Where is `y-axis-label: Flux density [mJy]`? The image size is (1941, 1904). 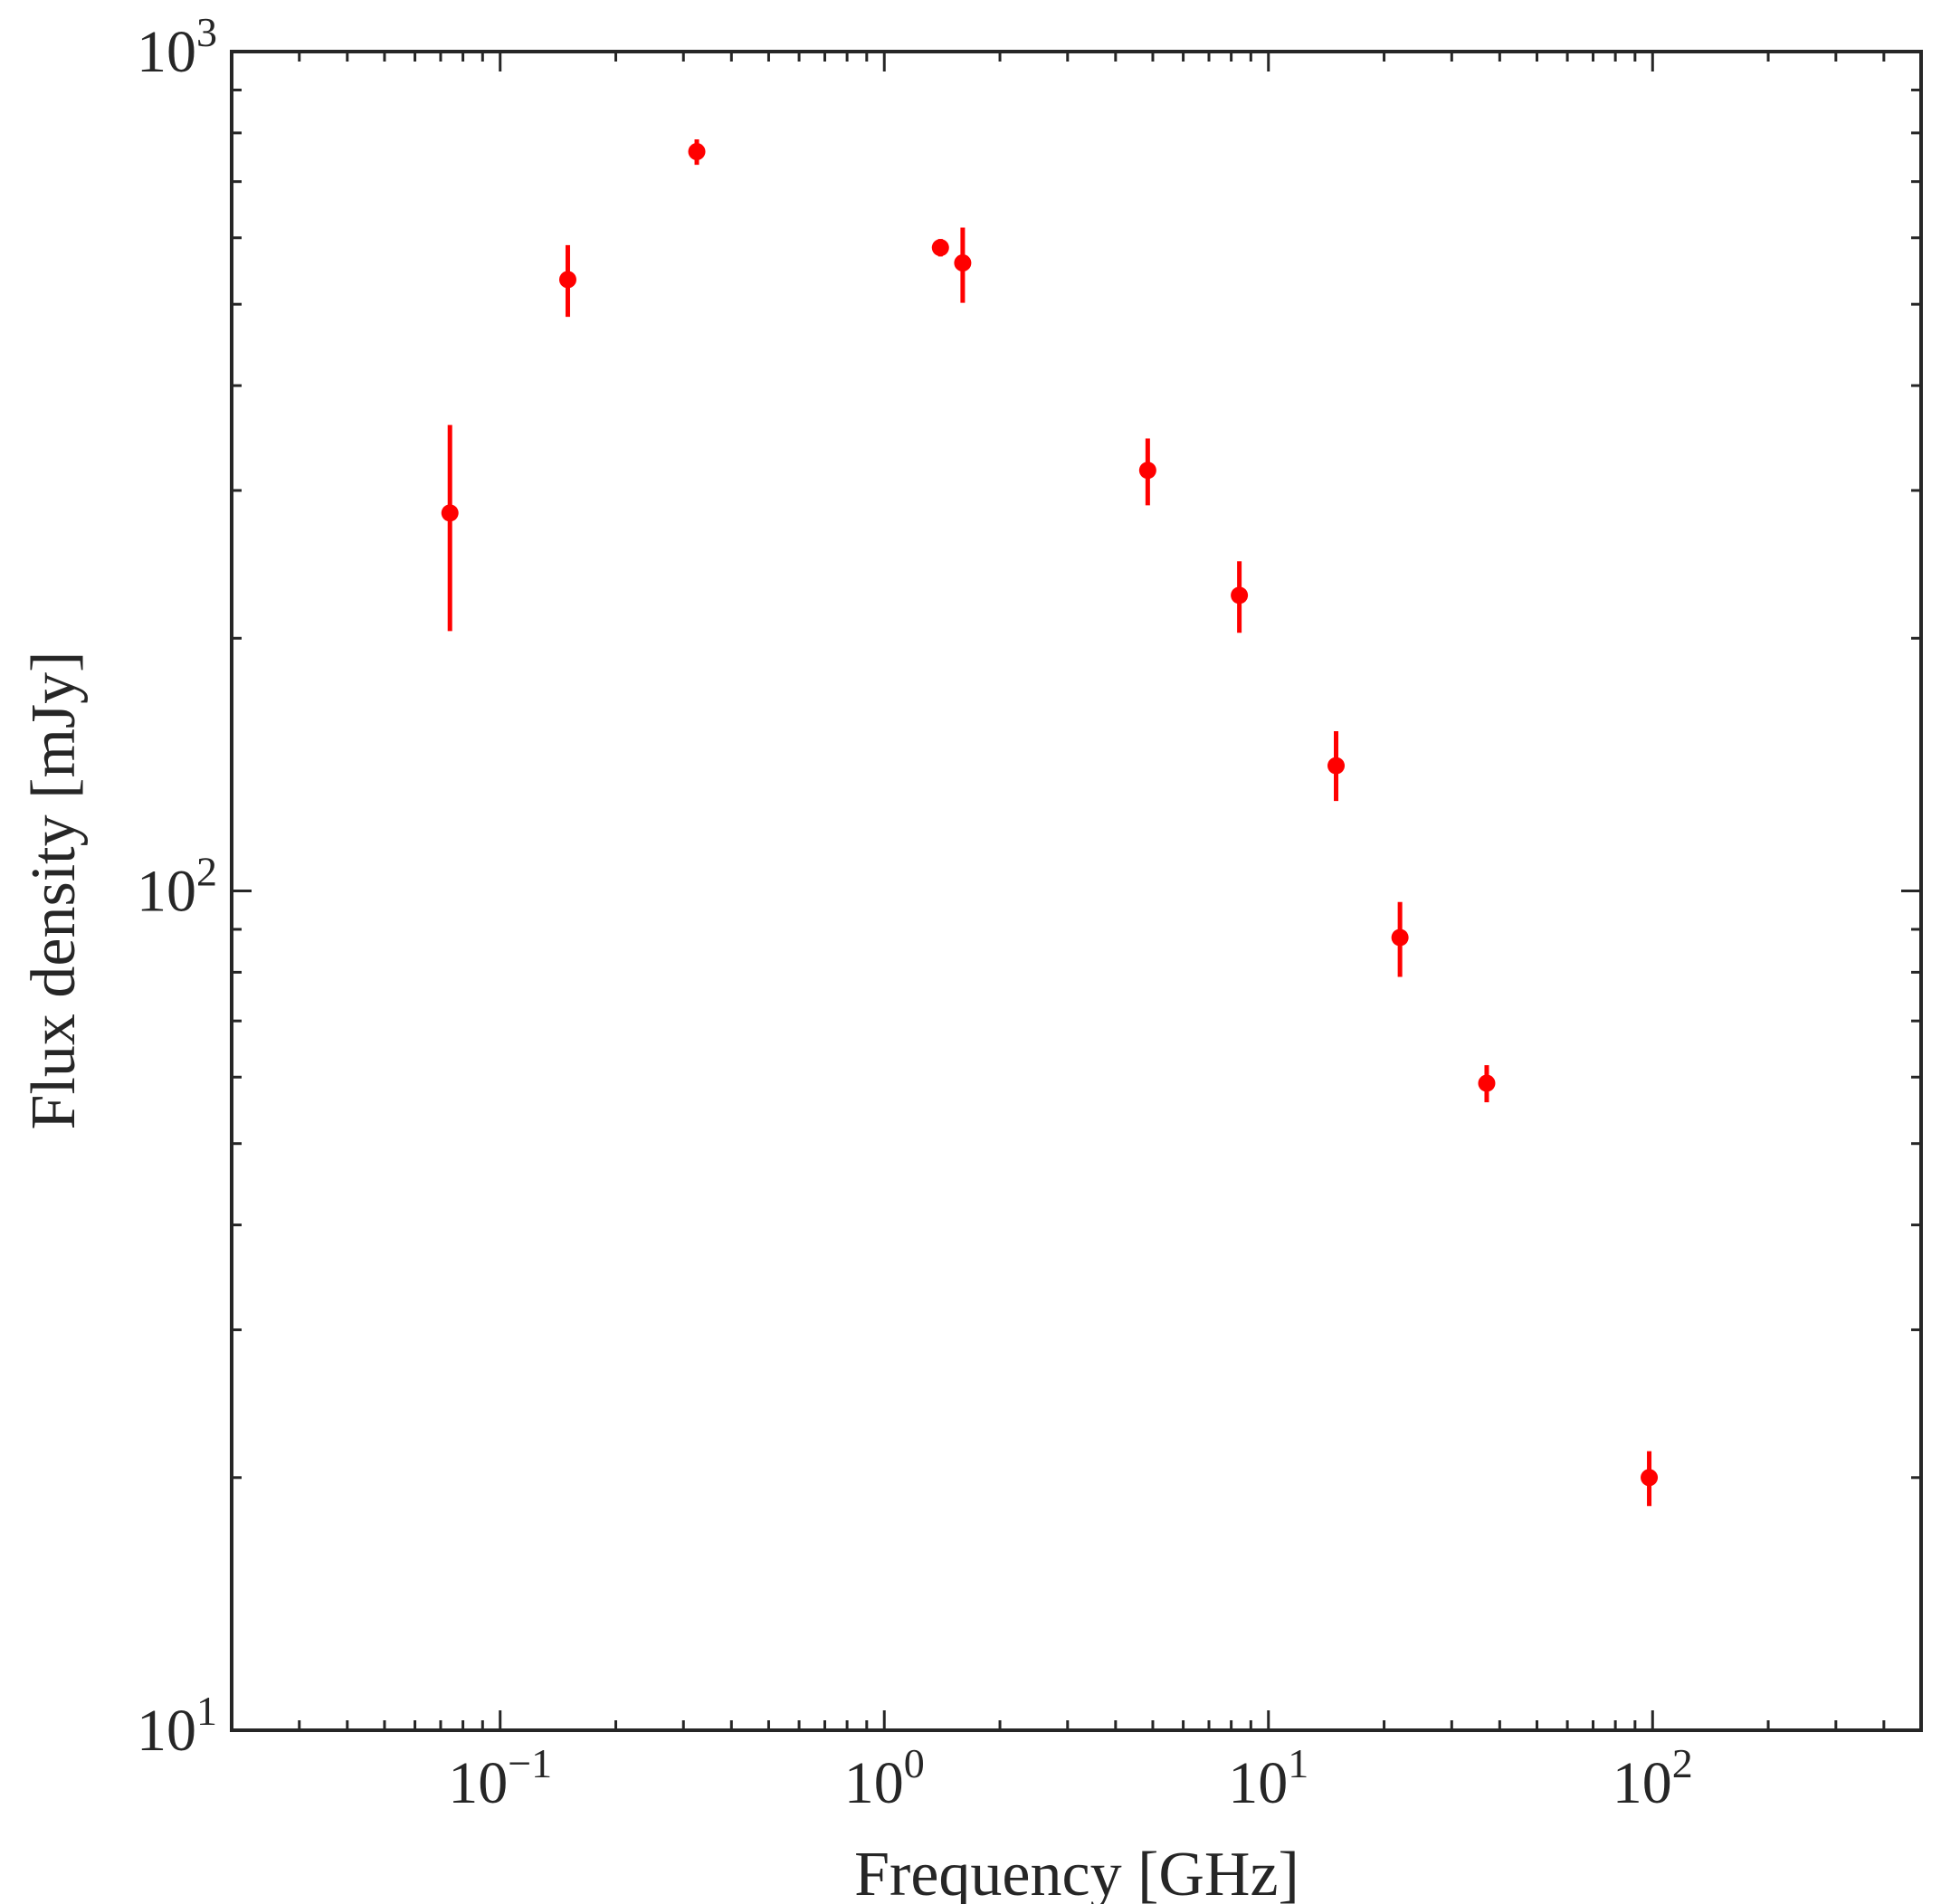 y-axis-label: Flux density [mJy] is located at coordinates (54, 891).